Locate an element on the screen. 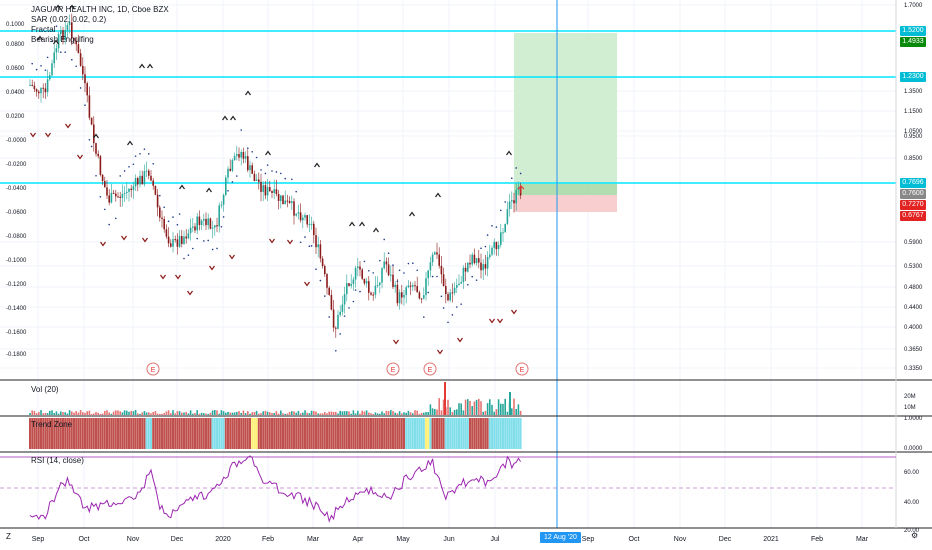  rsi-axis-label: 20.00 is located at coordinates (912, 531).